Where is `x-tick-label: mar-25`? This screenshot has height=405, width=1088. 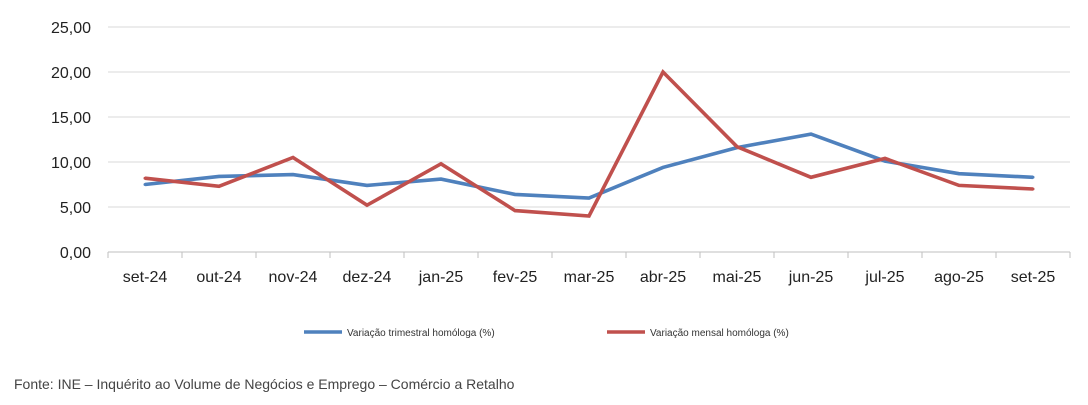
x-tick-label: mar-25 is located at coordinates (589, 277).